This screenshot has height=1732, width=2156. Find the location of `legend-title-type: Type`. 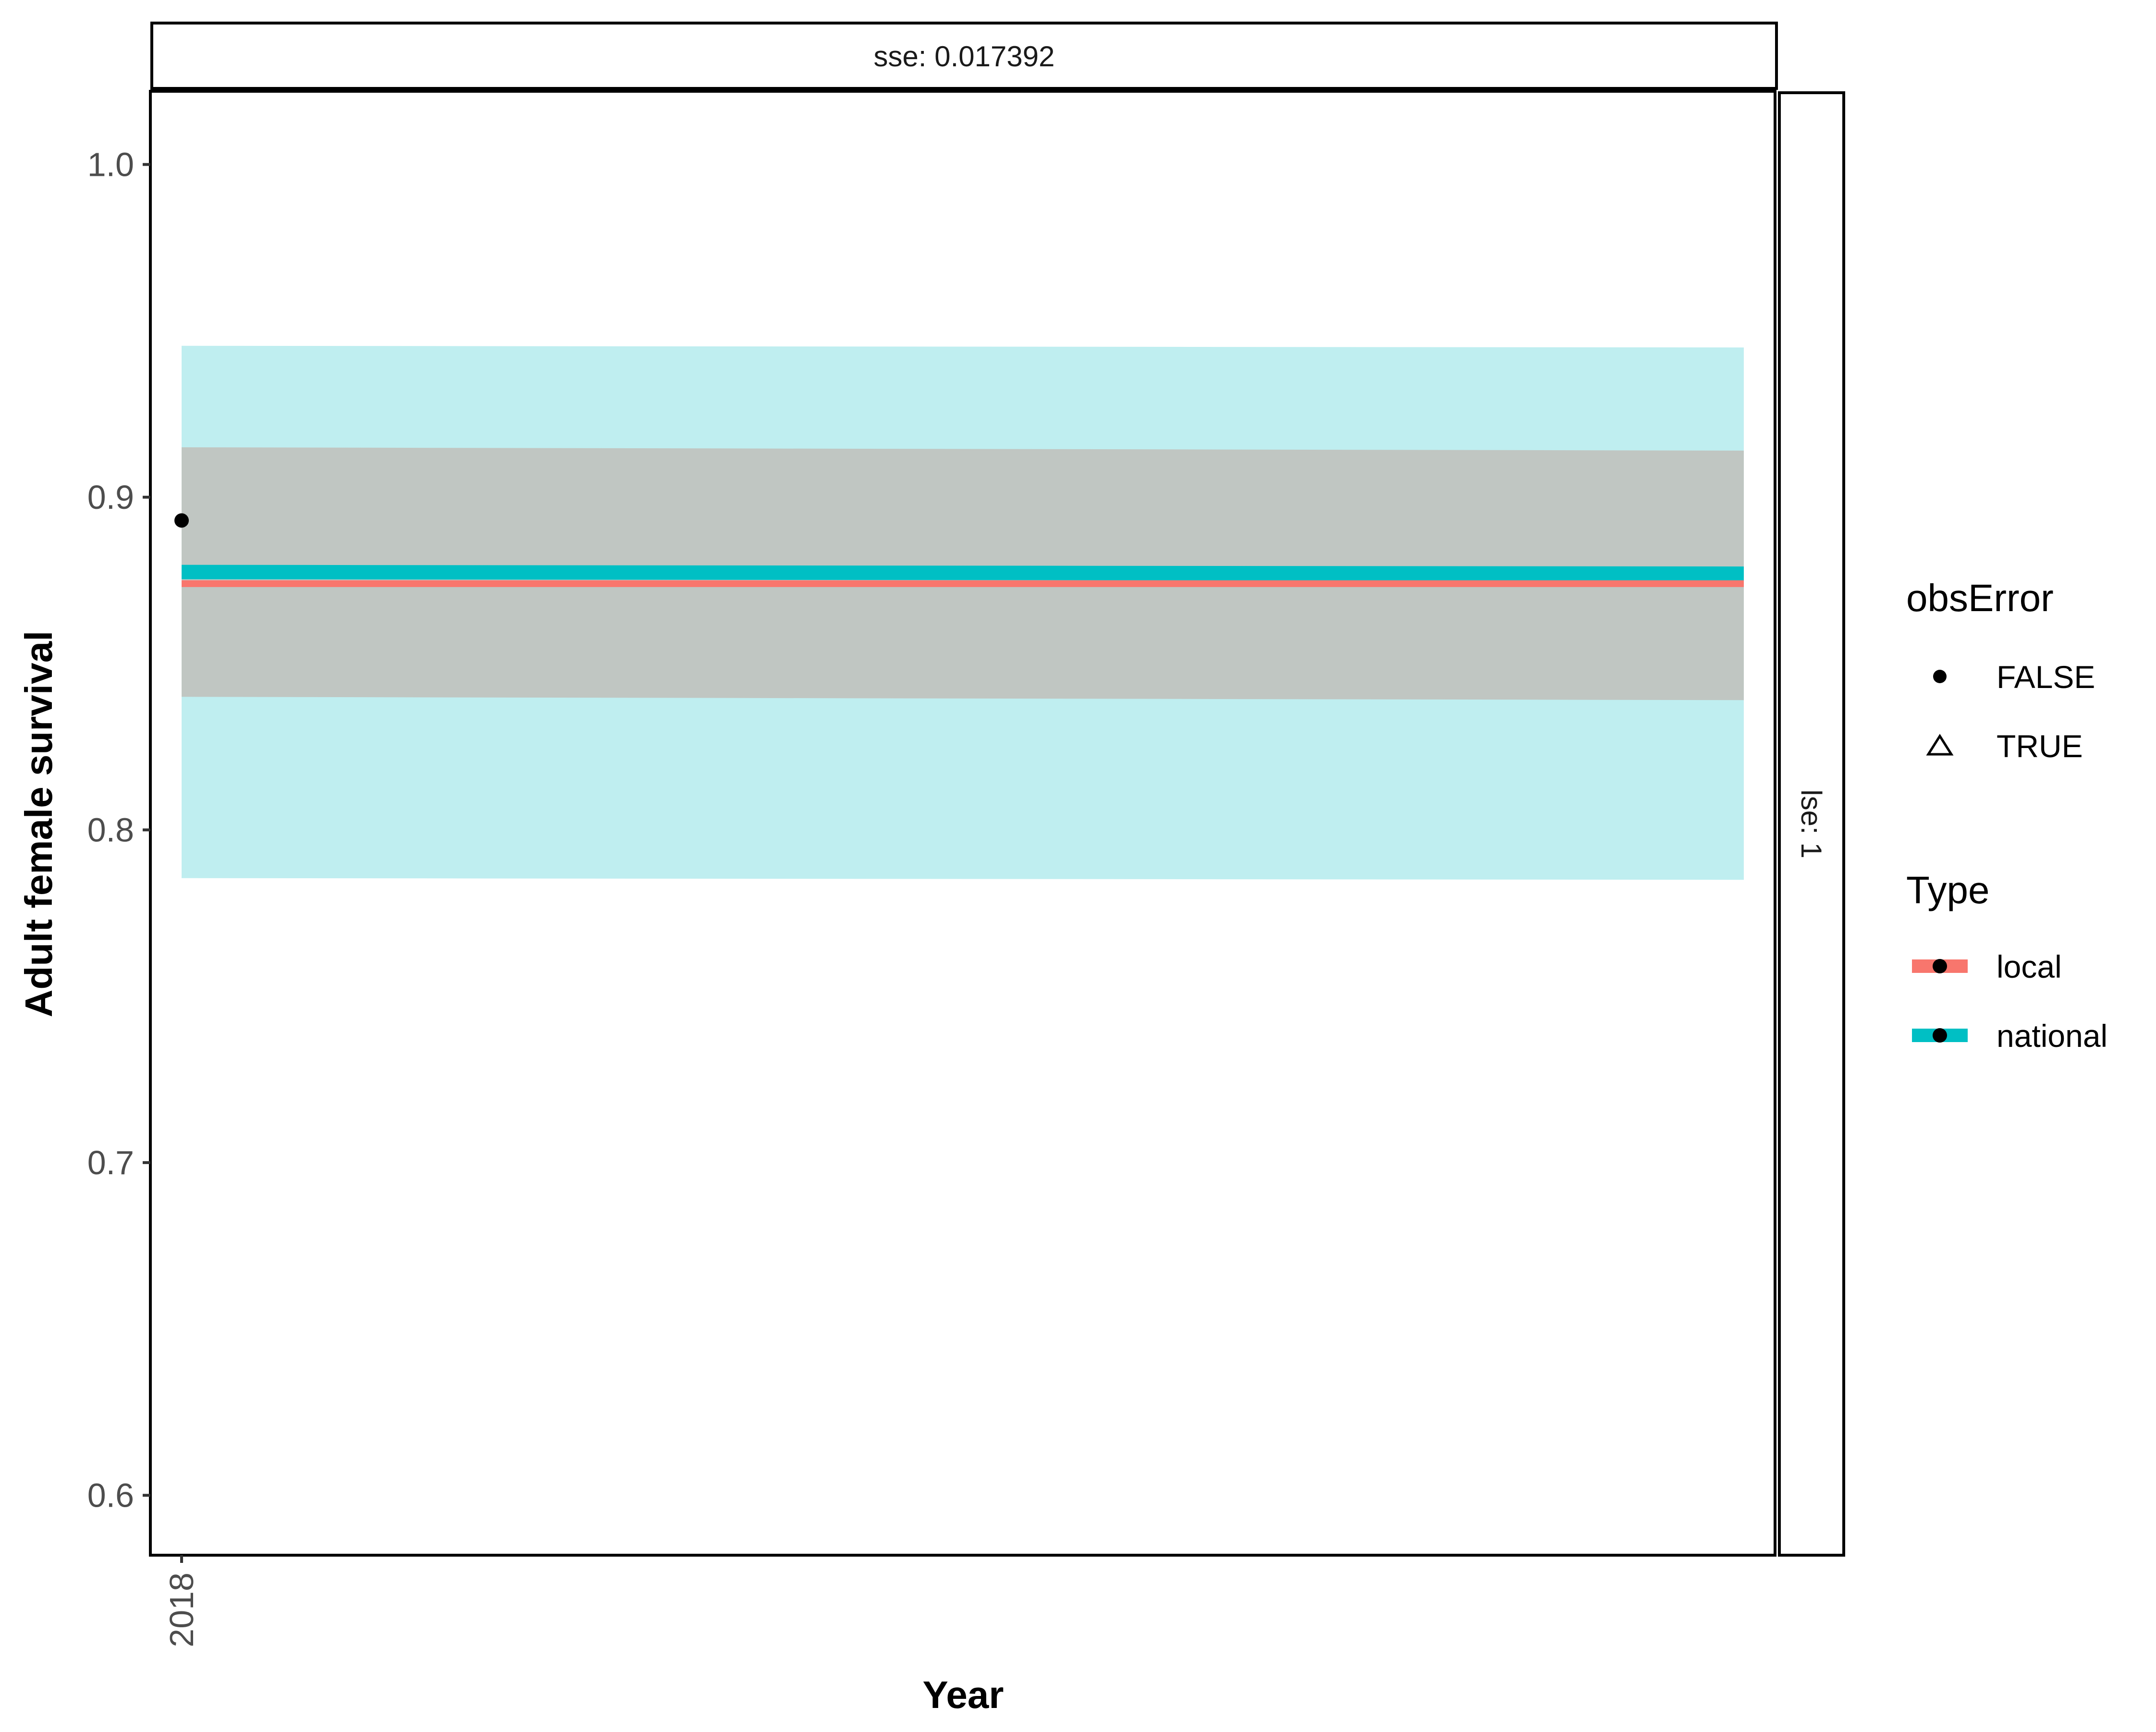

legend-title-type: Type is located at coordinates (1948, 890).